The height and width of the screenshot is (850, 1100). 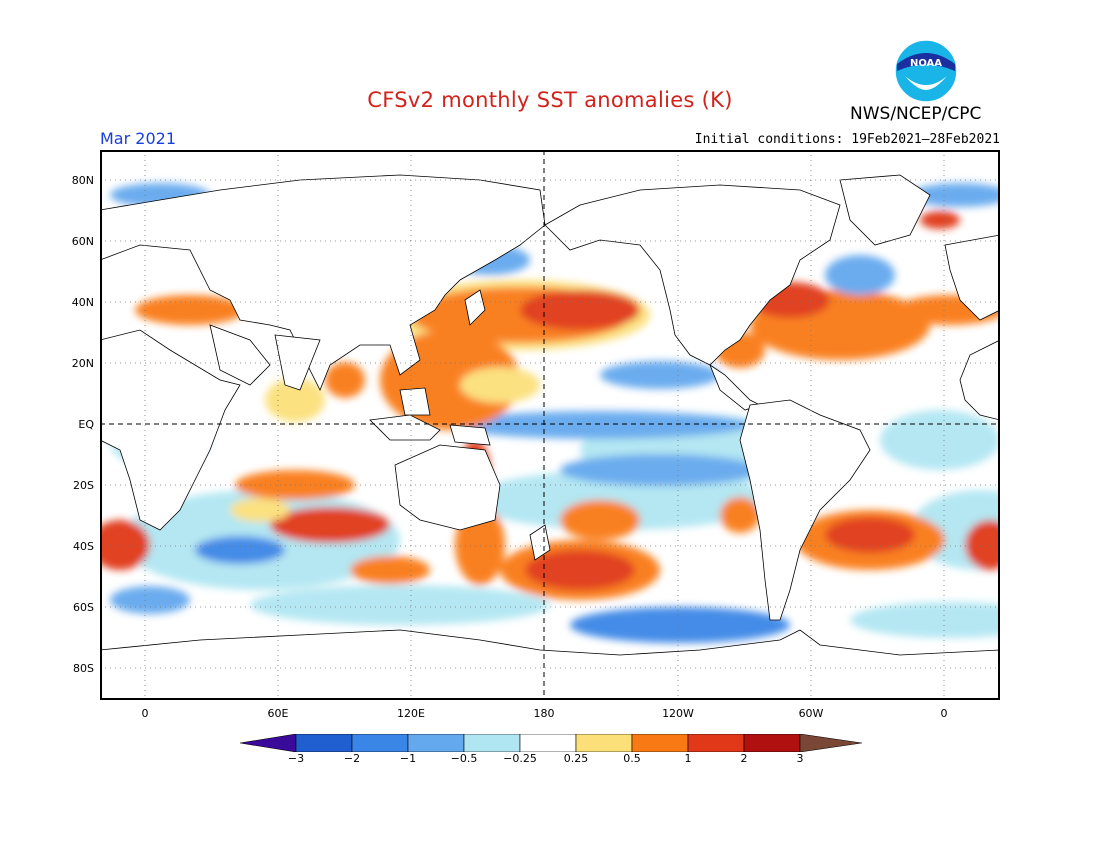 I want to click on lat-label: 20S, so click(x=83, y=485).